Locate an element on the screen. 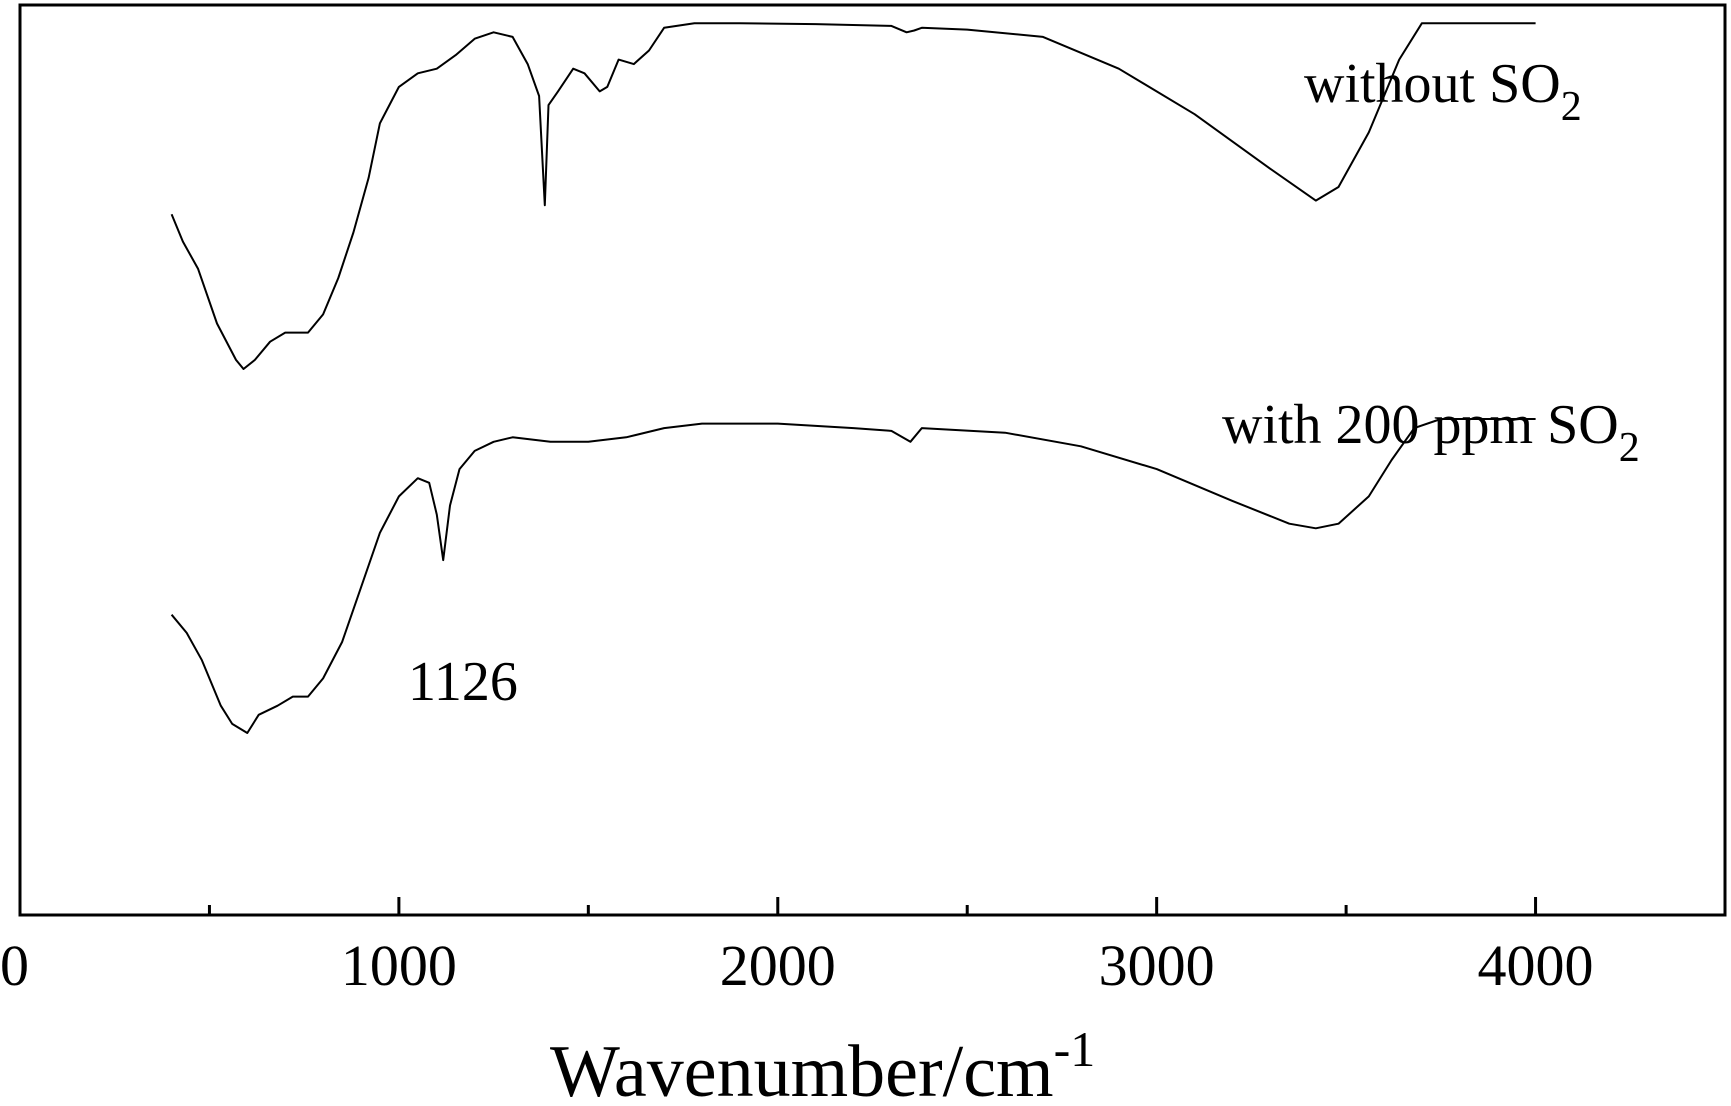 Image resolution: width=1731 pixels, height=1106 pixels. x-tick-label: 3000 is located at coordinates (1157, 965).